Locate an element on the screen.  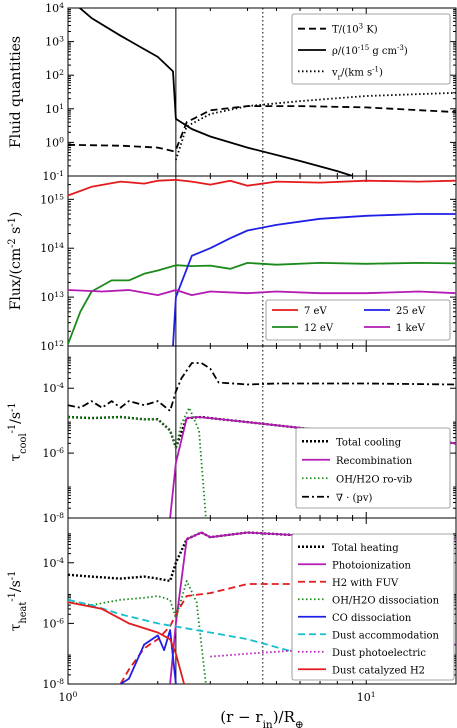
legend-label: 25 eV is located at coordinates (411, 311).